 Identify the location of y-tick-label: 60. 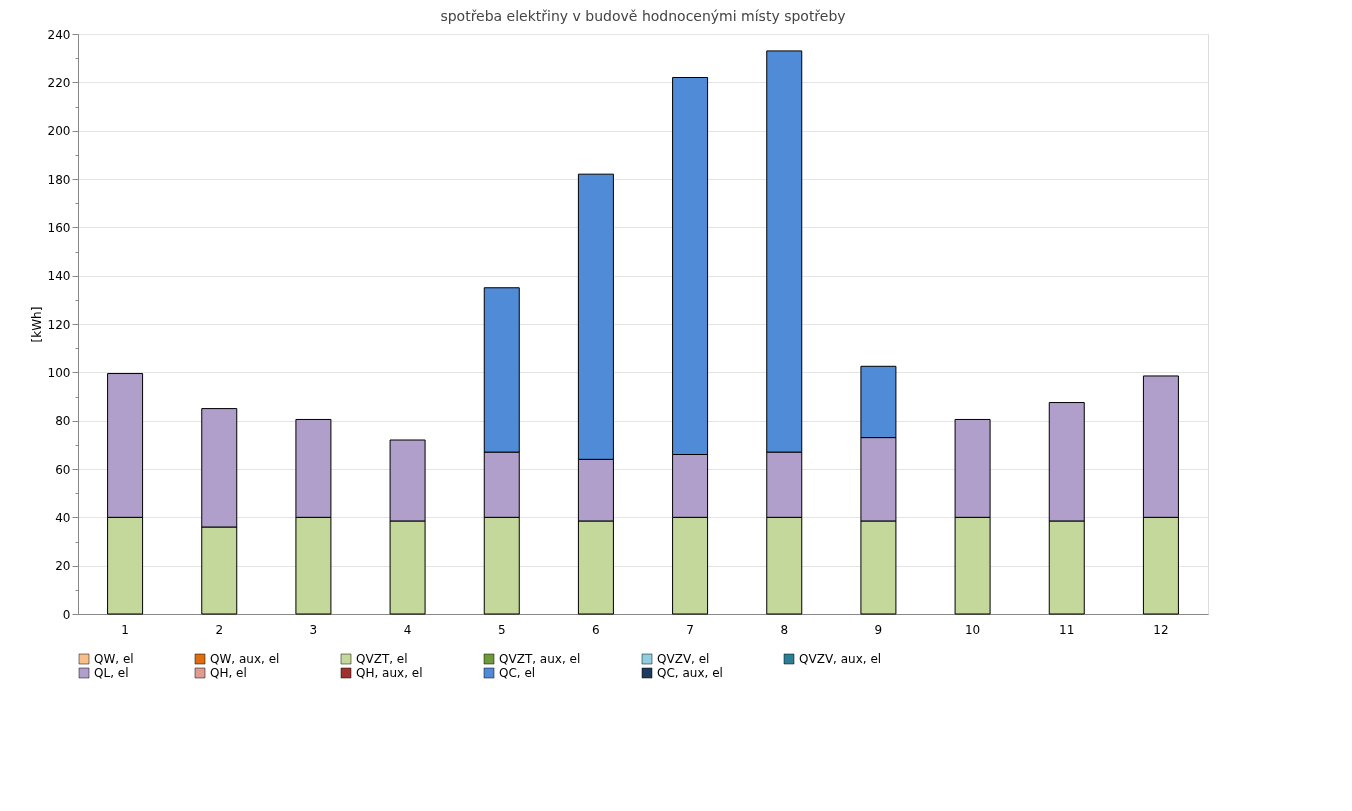
(63, 469).